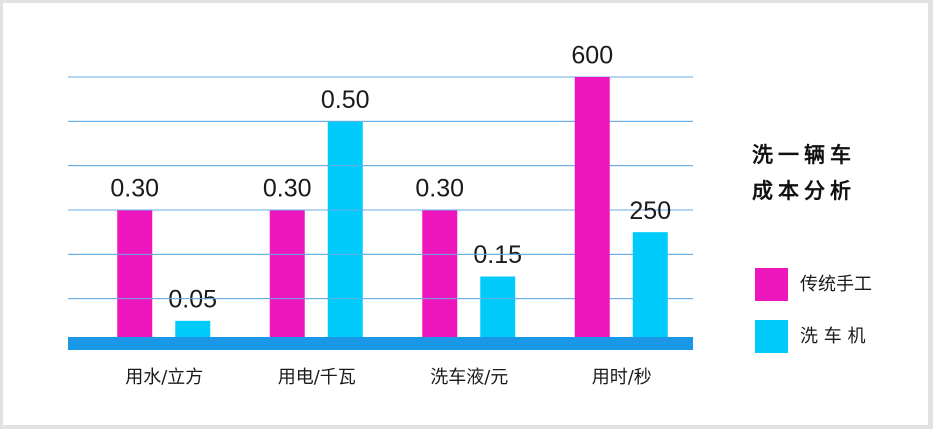 The height and width of the screenshot is (429, 933). I want to click on x-axis, so click(380, 343).